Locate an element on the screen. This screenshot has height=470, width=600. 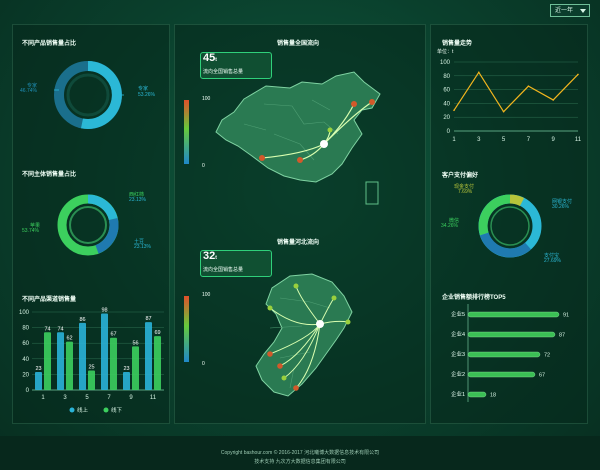
flow-origin-marker is located at coordinates (324, 144).